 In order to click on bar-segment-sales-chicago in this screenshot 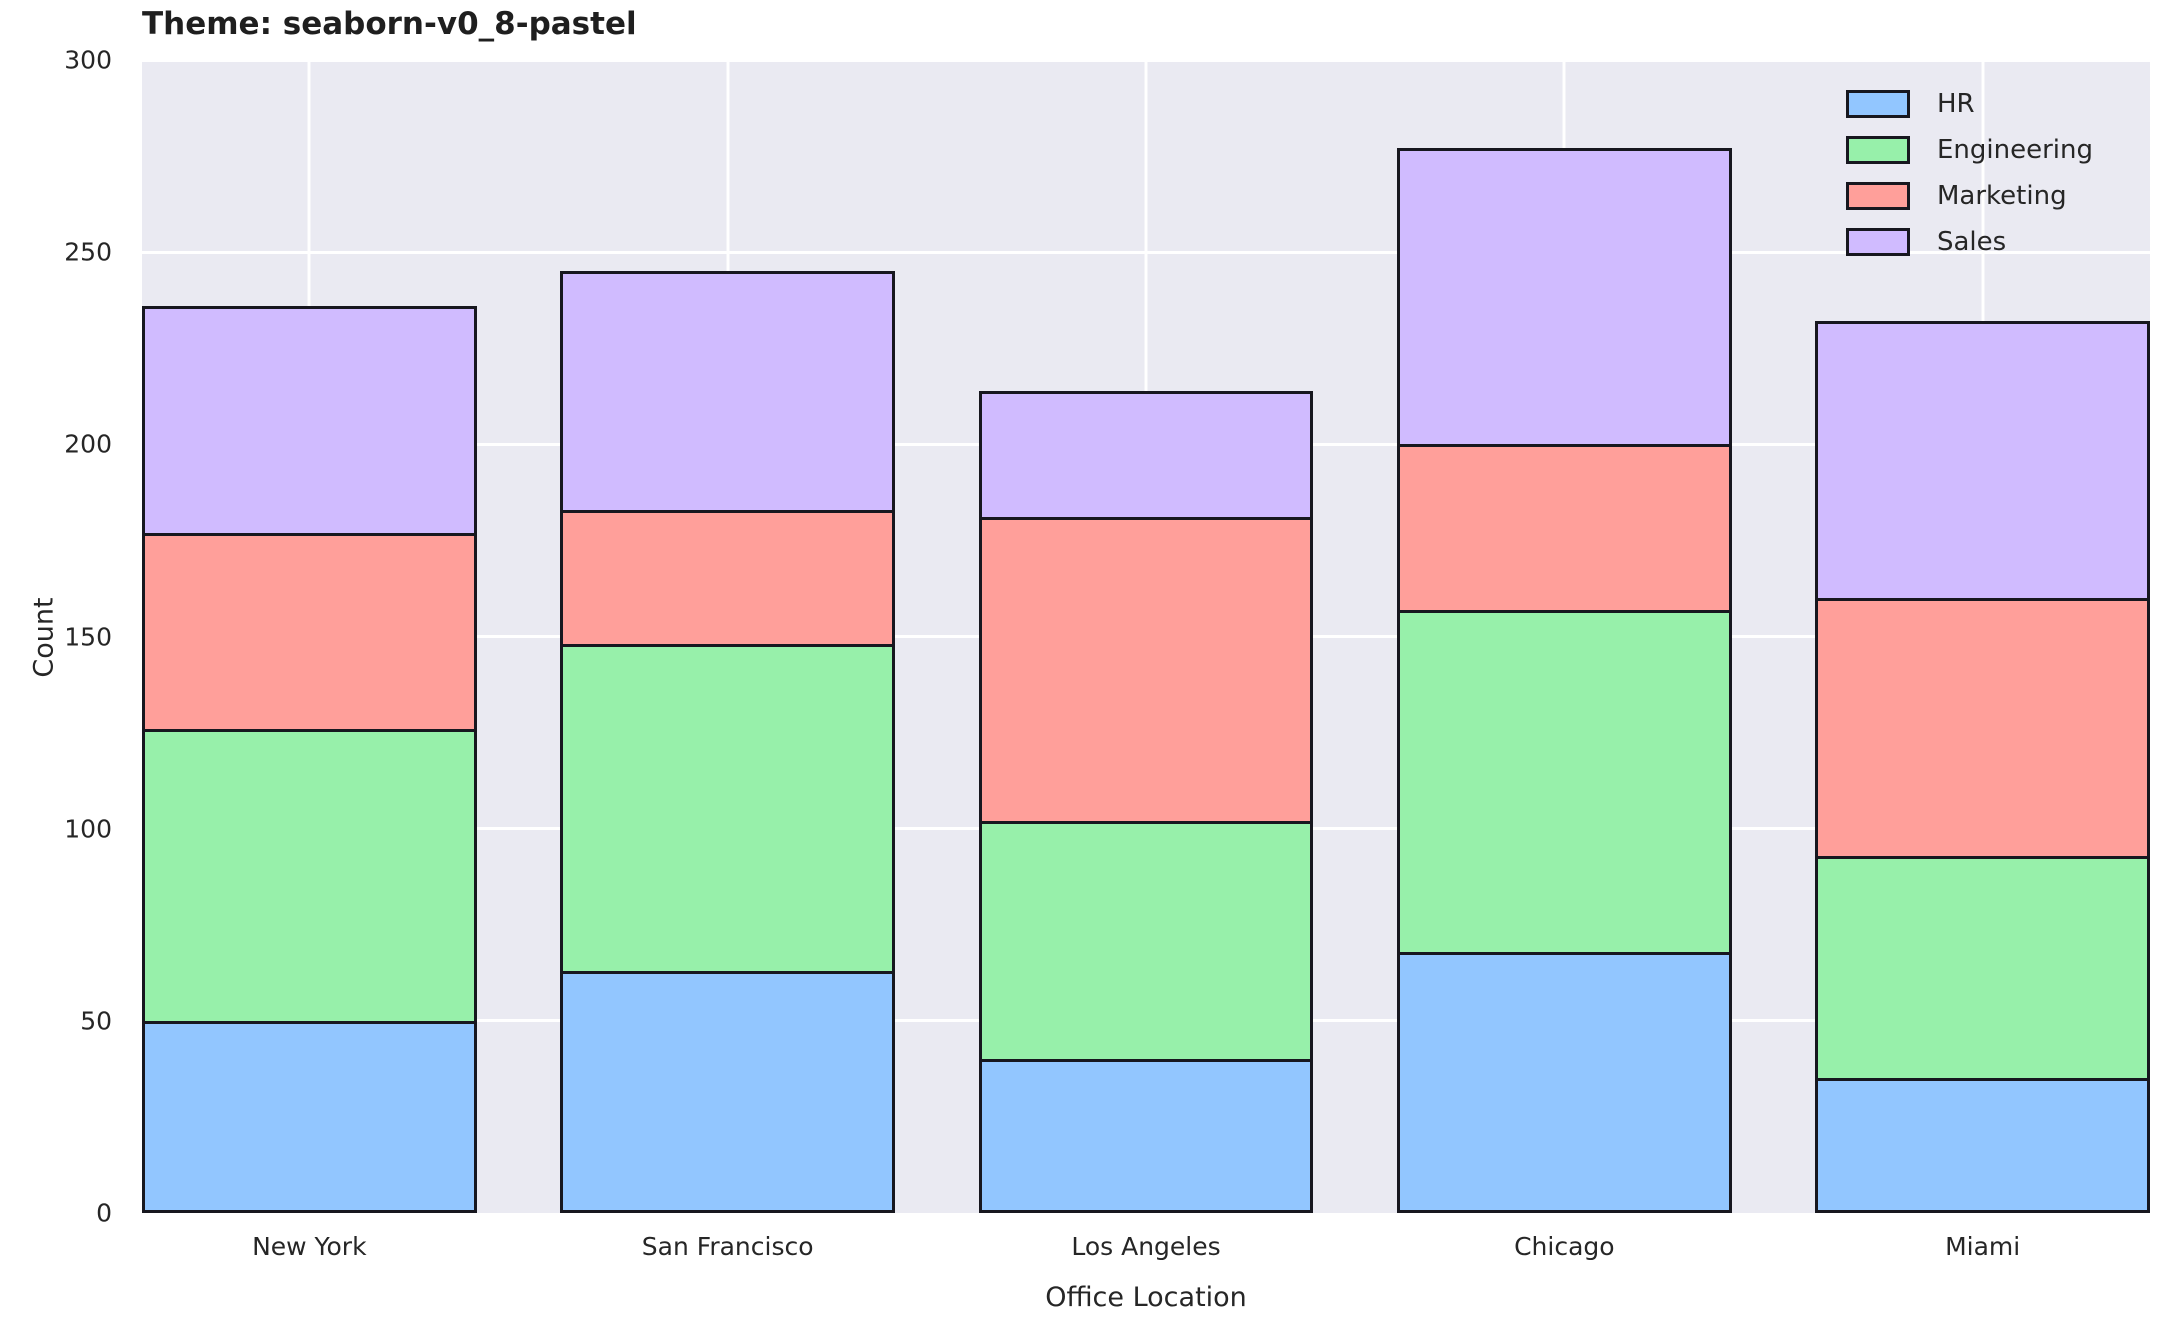, I will do `click(1564, 298)`.